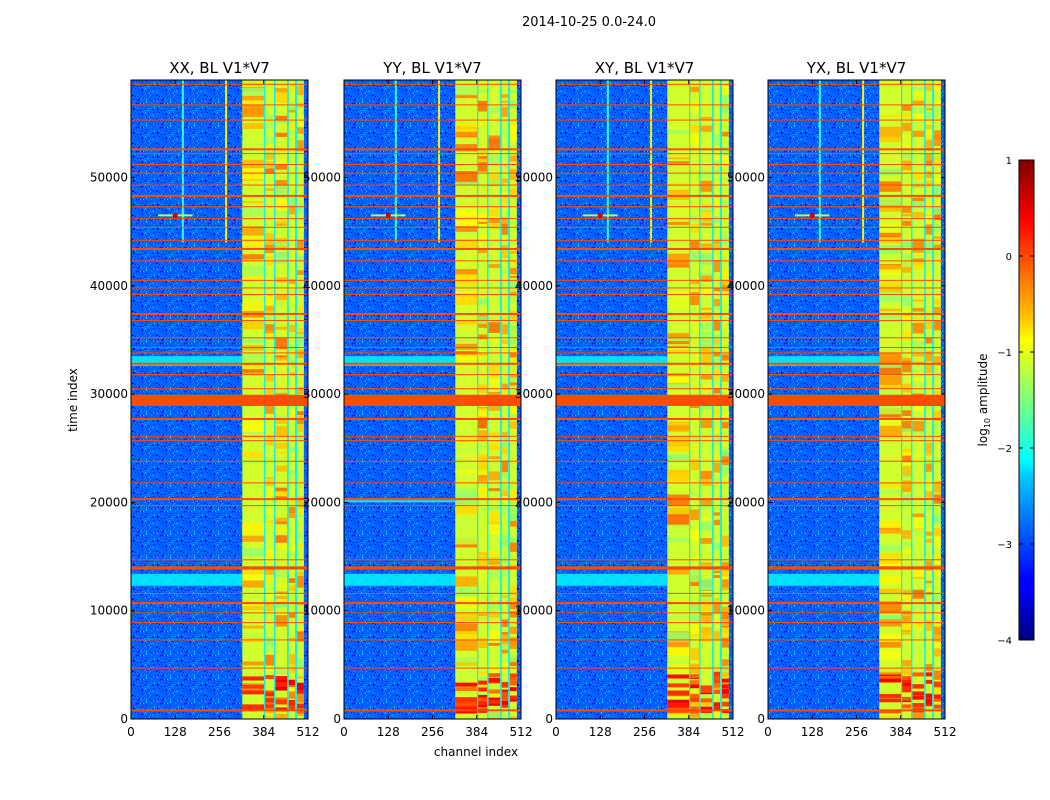  What do you see at coordinates (1009, 257) in the screenshot?
I see `colorbar-tick-label: 0` at bounding box center [1009, 257].